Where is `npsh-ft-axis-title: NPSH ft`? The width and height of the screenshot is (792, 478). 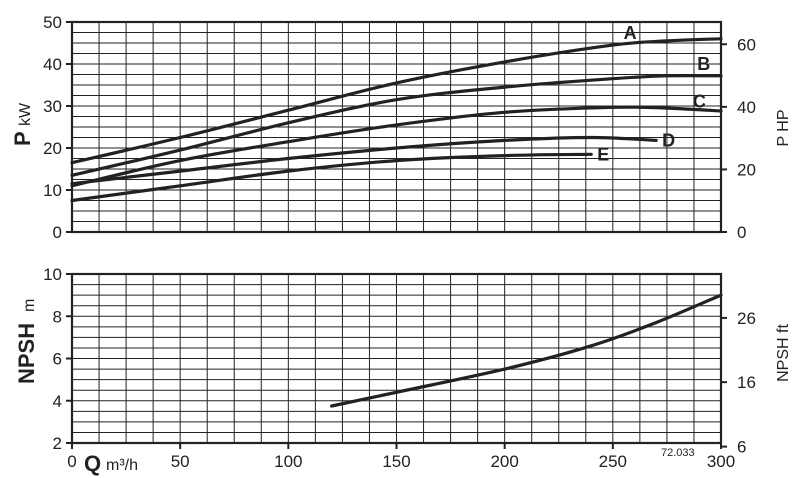
npsh-ft-axis-title: NPSH ft is located at coordinates (783, 353).